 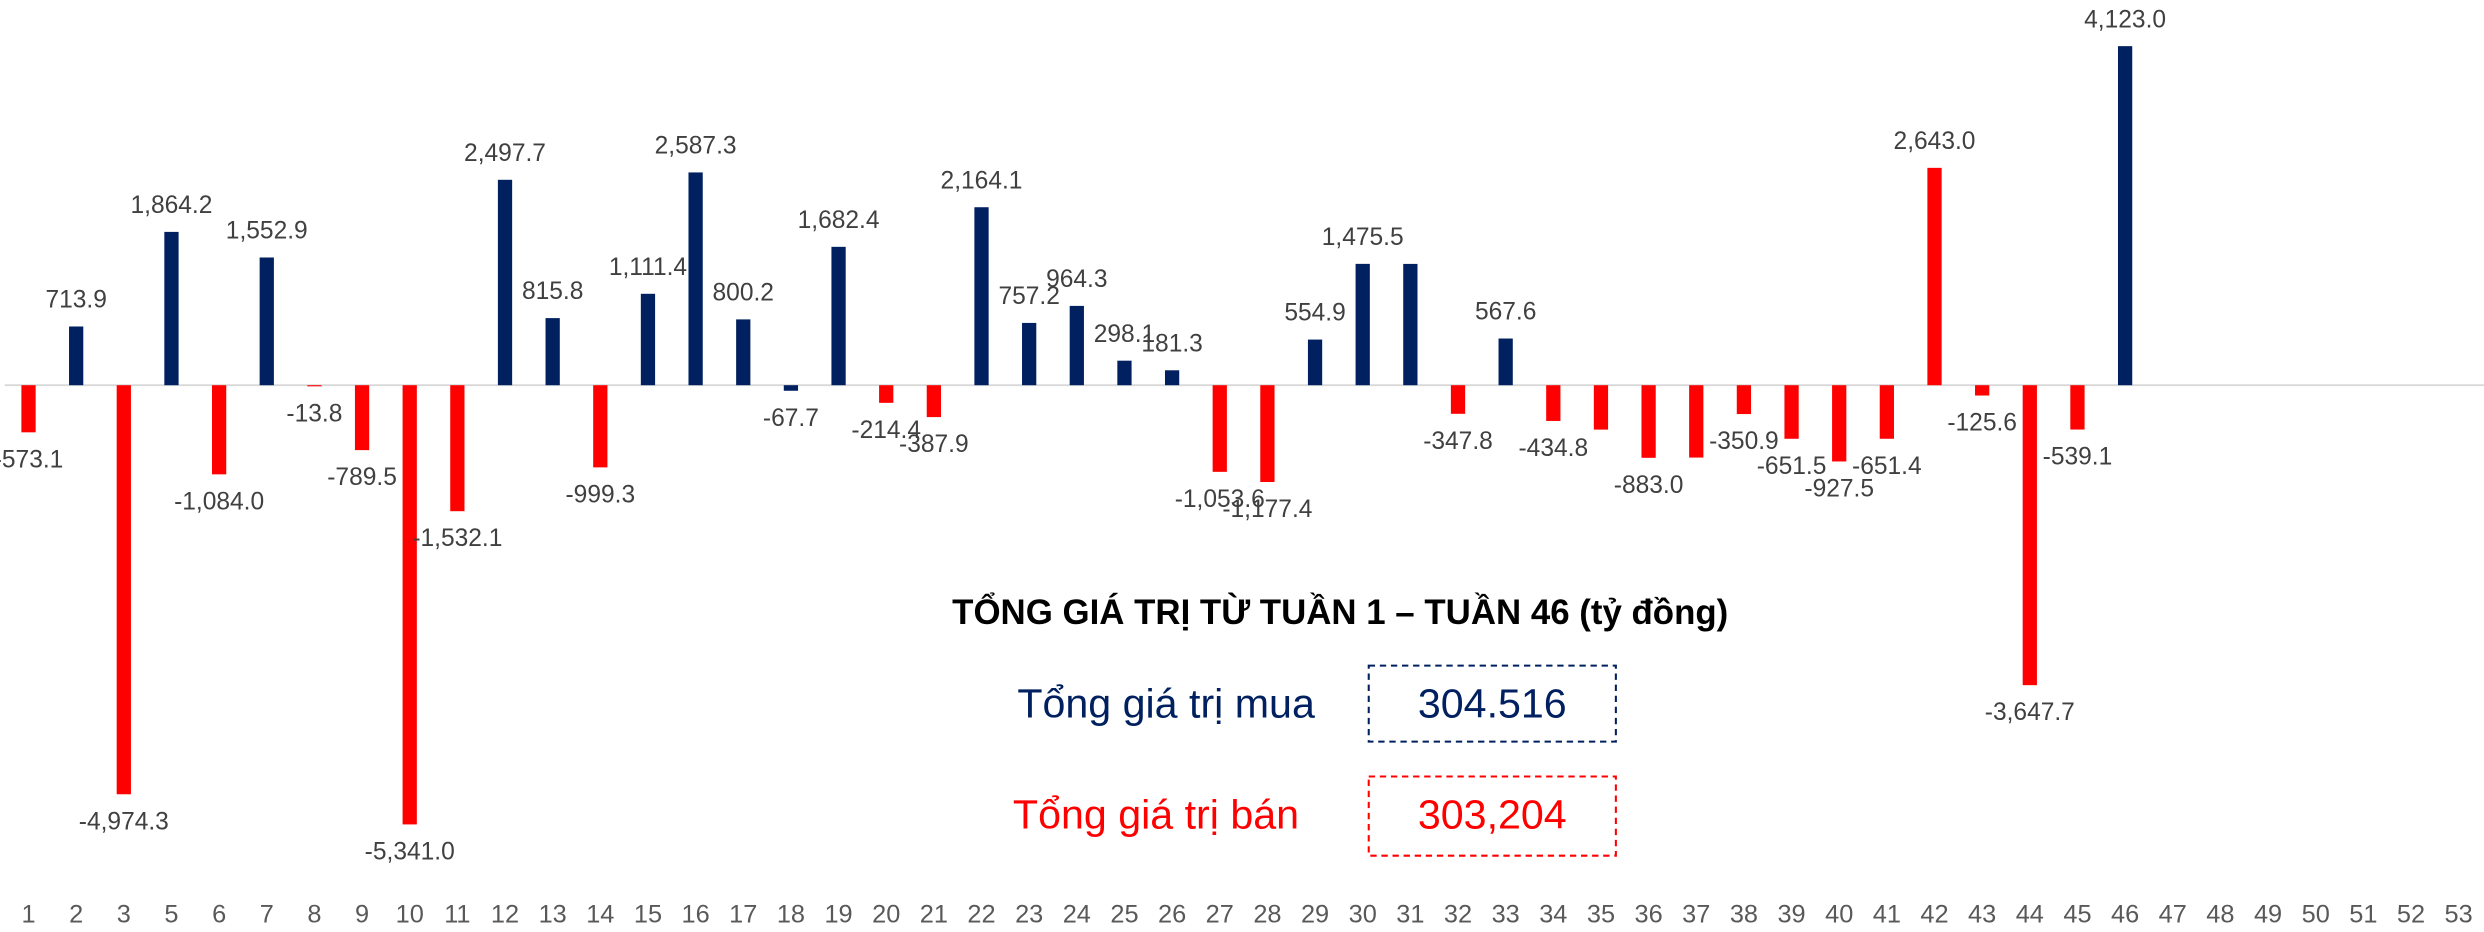 I want to click on x-tick-label: 35, so click(x=1601, y=915).